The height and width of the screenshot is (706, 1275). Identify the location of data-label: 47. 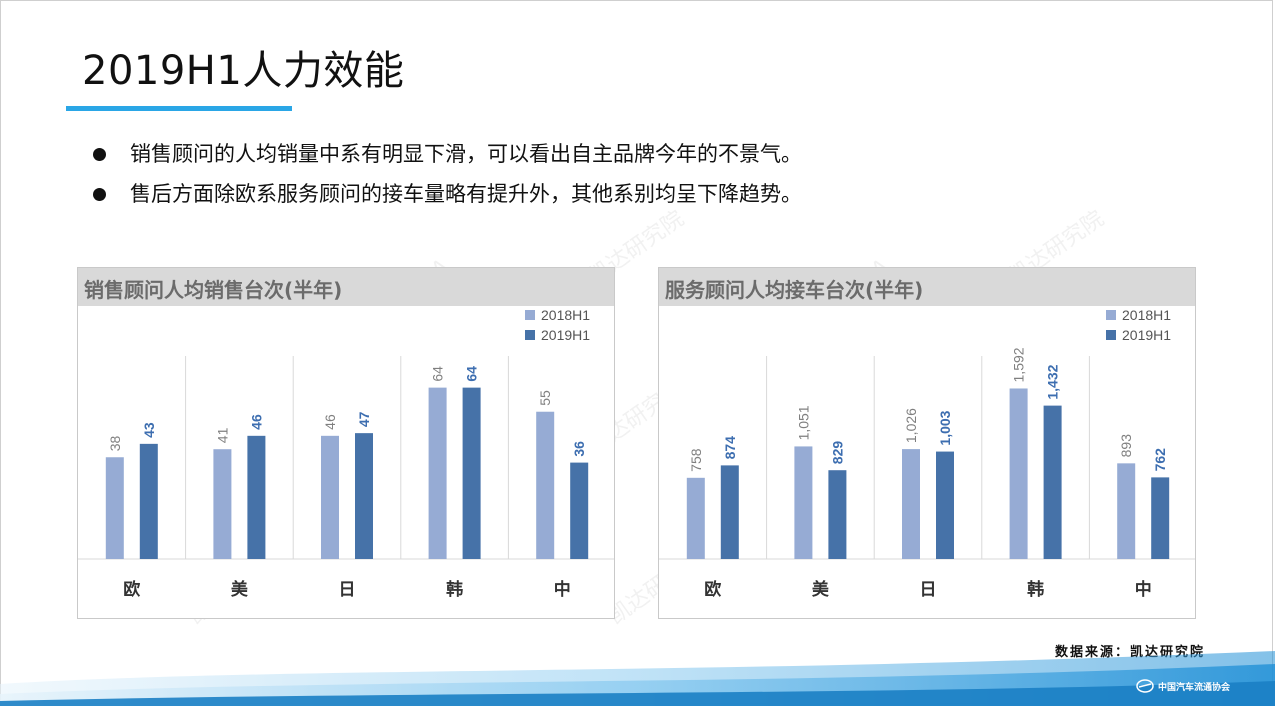
(364, 419).